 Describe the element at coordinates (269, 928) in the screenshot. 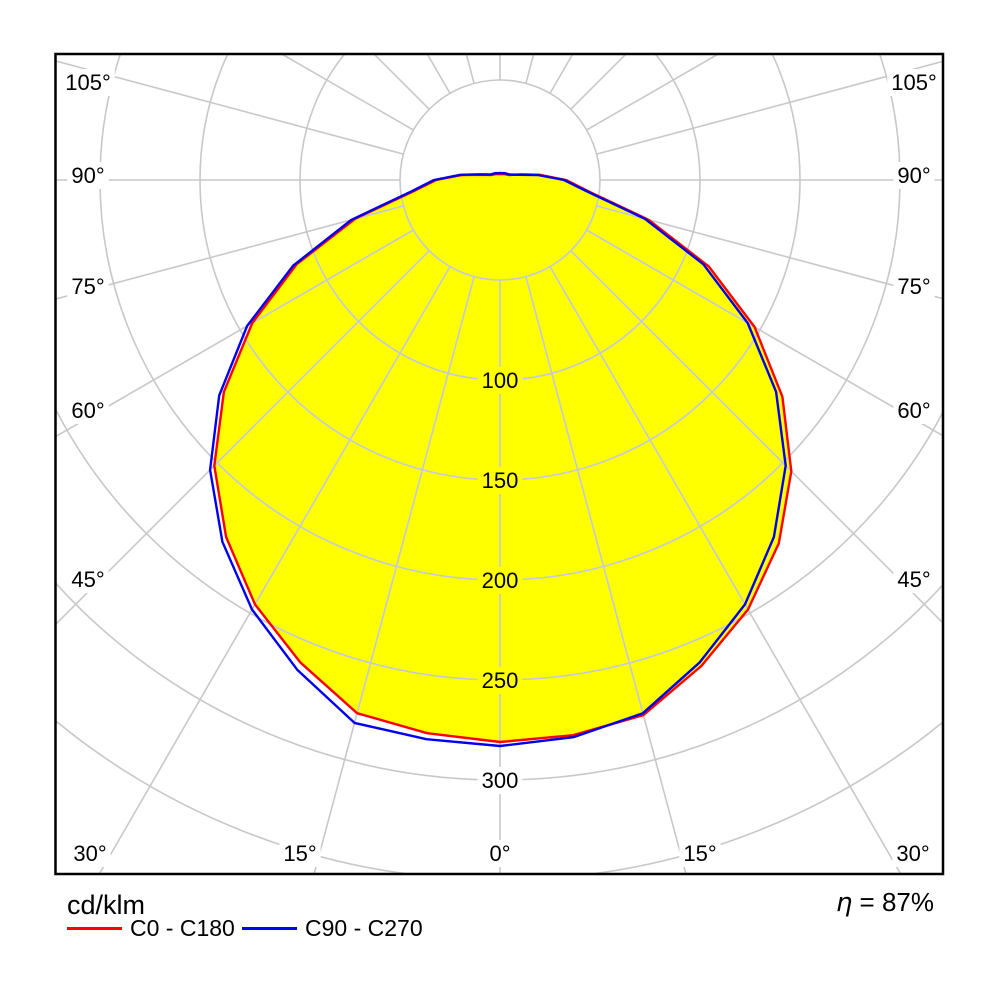

I see `legend-swatch-blue` at that location.